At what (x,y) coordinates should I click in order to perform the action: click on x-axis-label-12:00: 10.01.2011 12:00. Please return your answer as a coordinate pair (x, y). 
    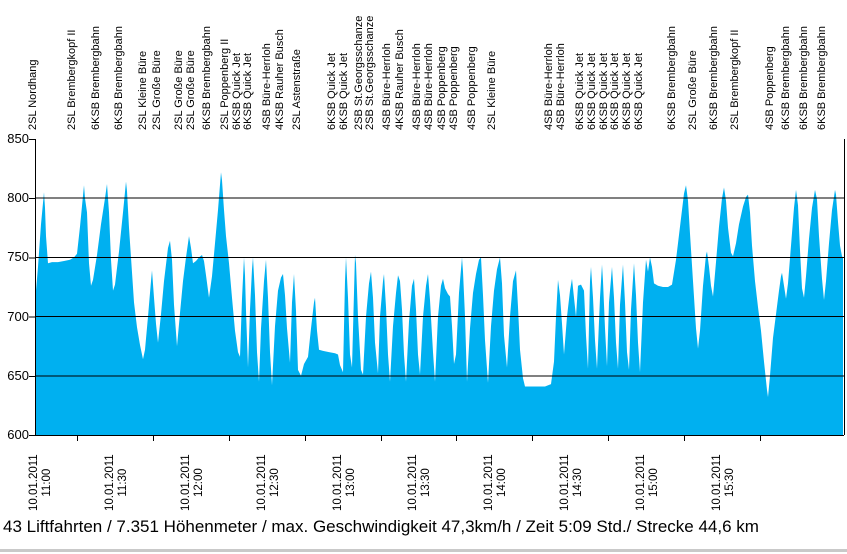
    Looking at the image, I should click on (192, 482).